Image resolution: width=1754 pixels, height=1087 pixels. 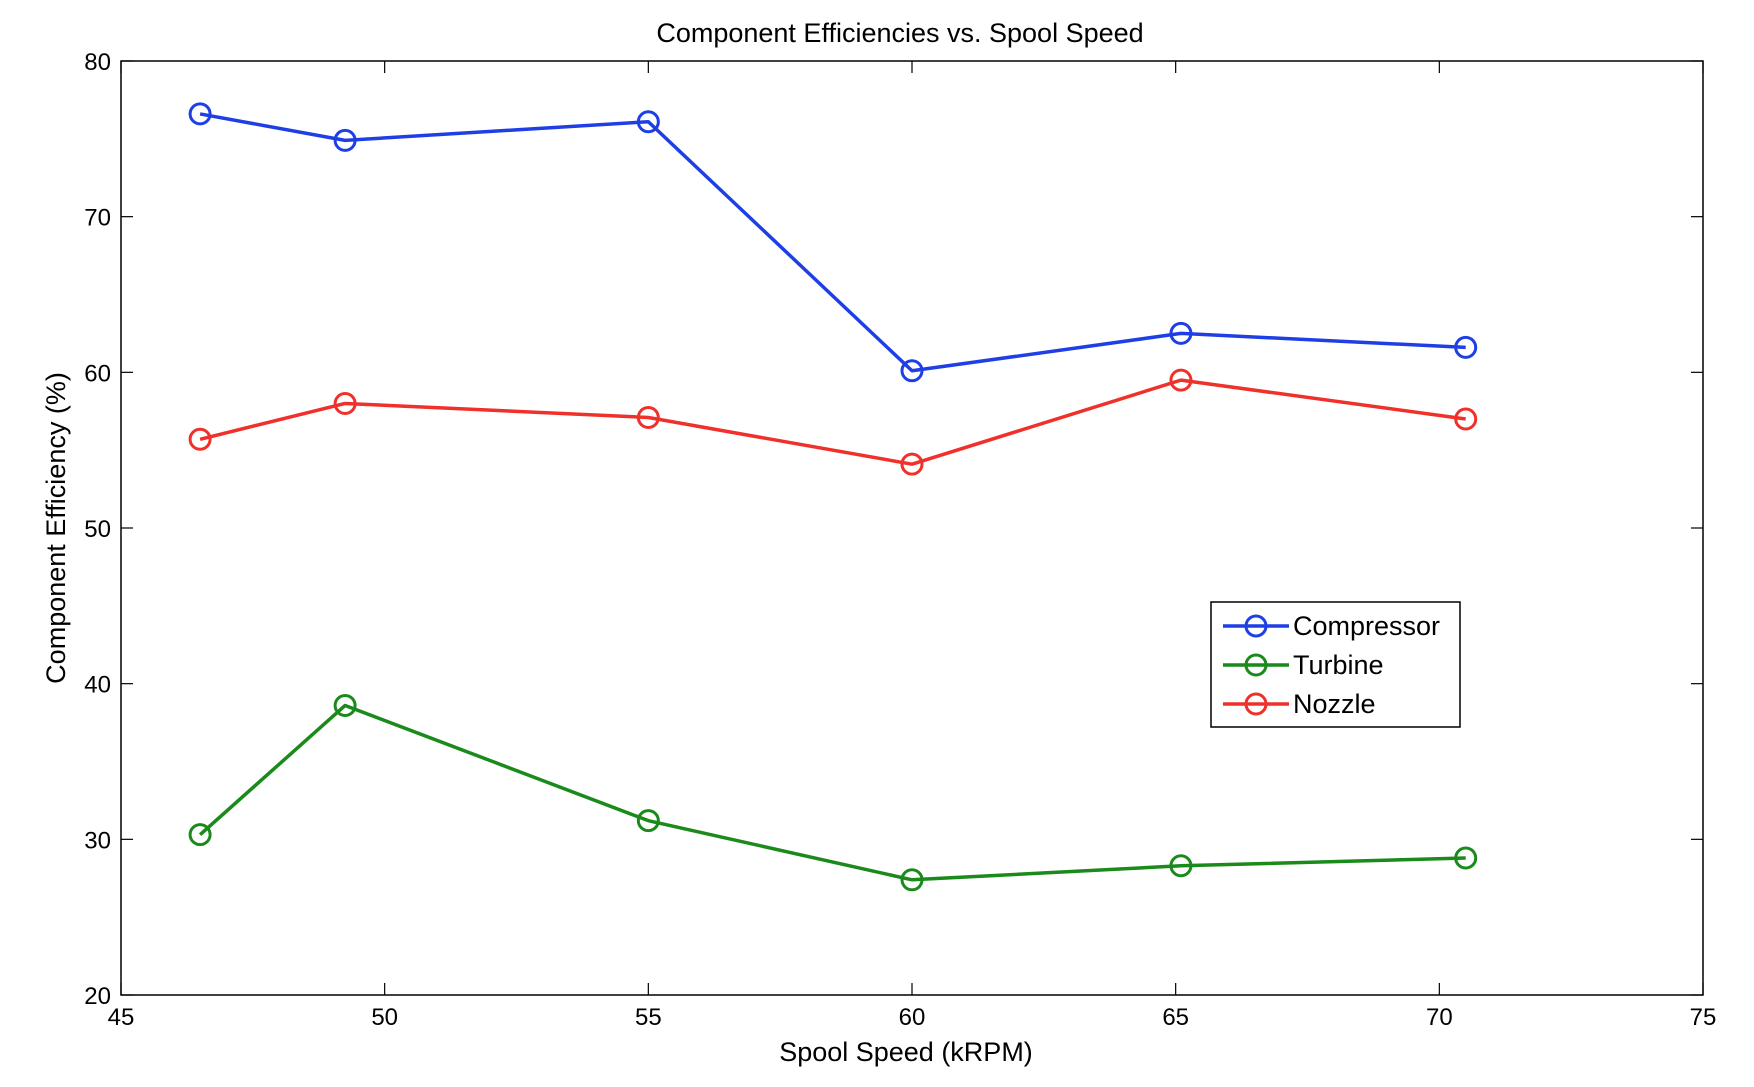 I want to click on x-axis-title: Spool Speed (kRPM), so click(x=906, y=1052).